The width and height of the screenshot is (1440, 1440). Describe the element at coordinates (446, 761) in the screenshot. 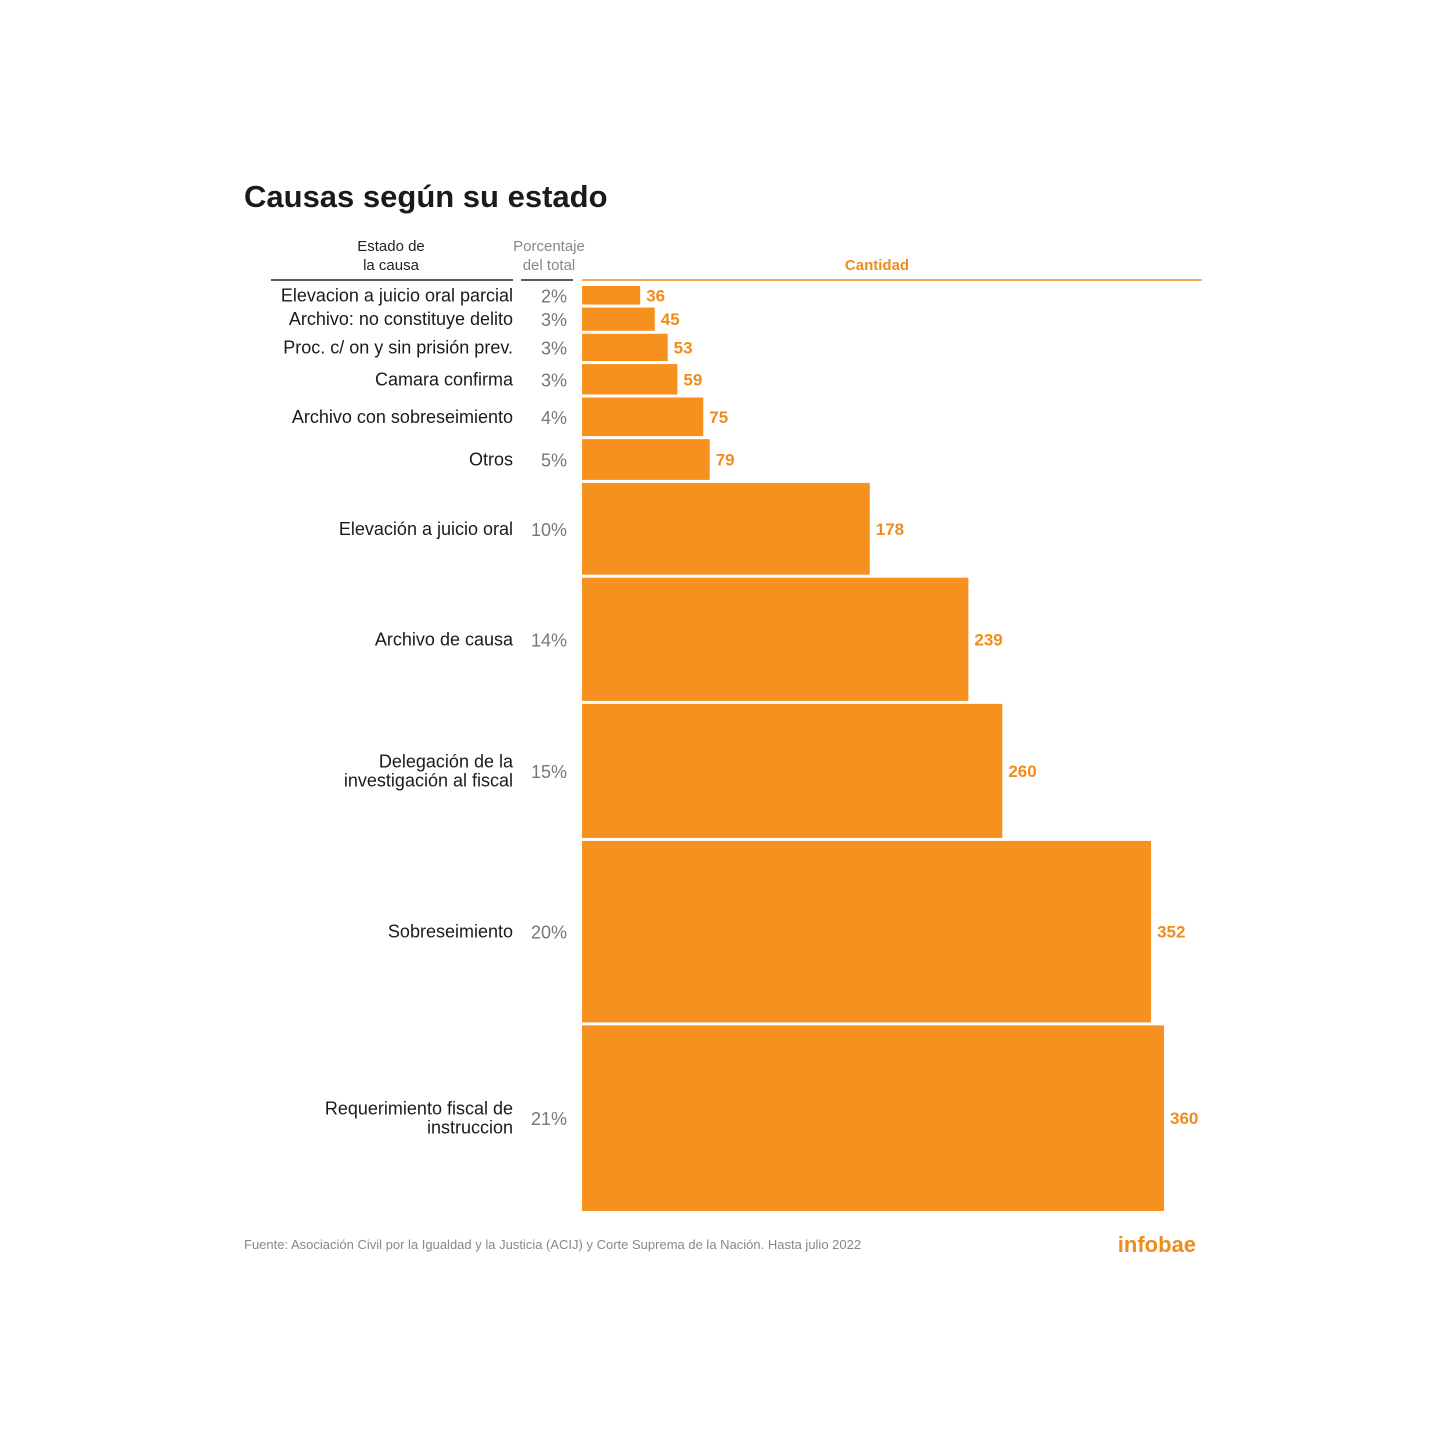

I see `category-label: Delegación de la` at that location.